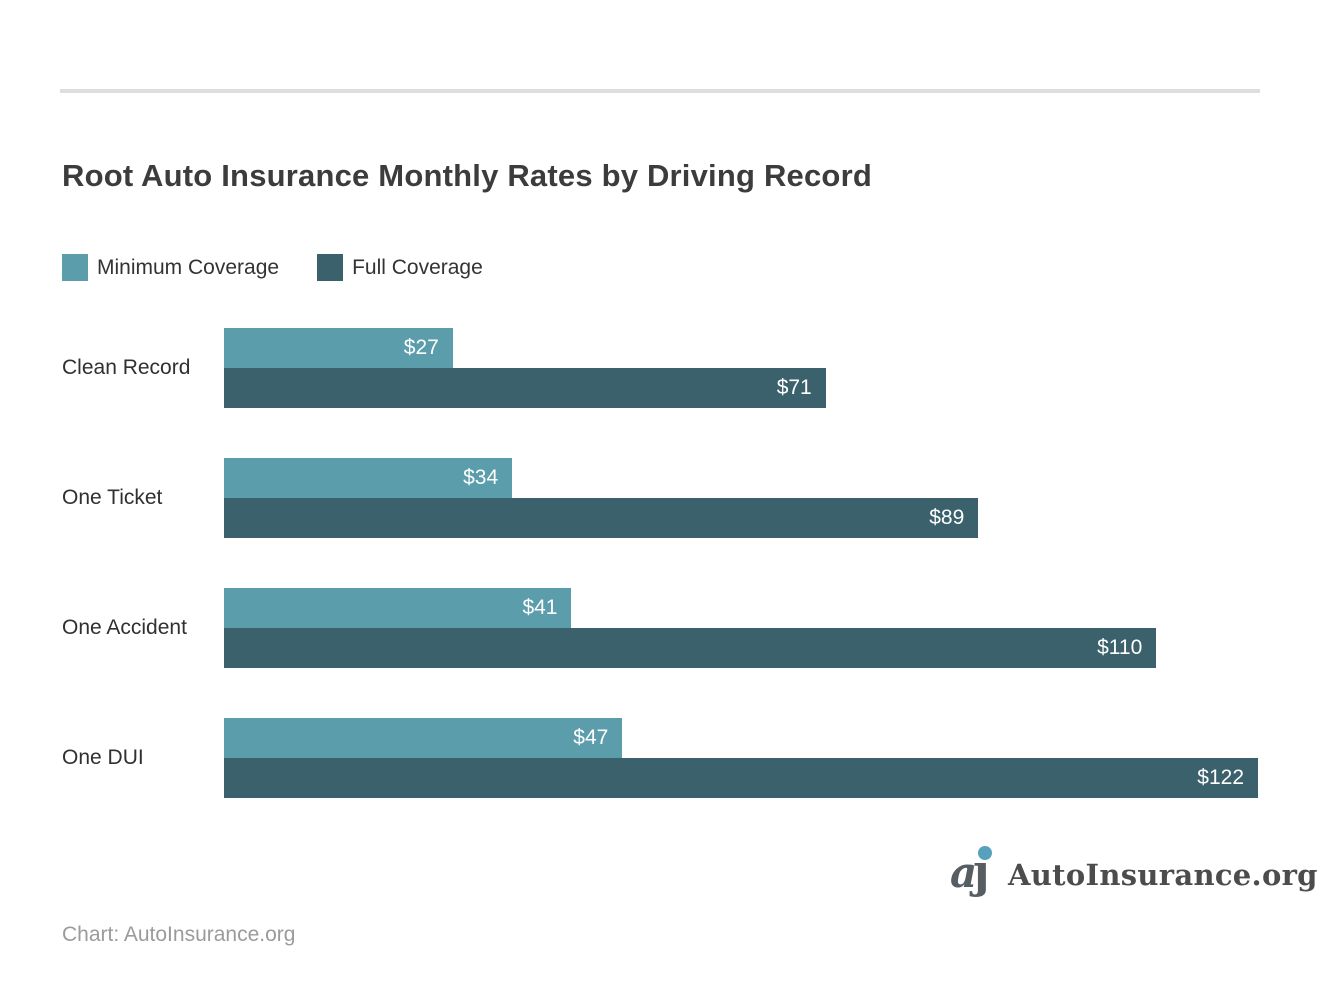  I want to click on bar-group-clean-record: Clean Record $27 $71, so click(660, 368).